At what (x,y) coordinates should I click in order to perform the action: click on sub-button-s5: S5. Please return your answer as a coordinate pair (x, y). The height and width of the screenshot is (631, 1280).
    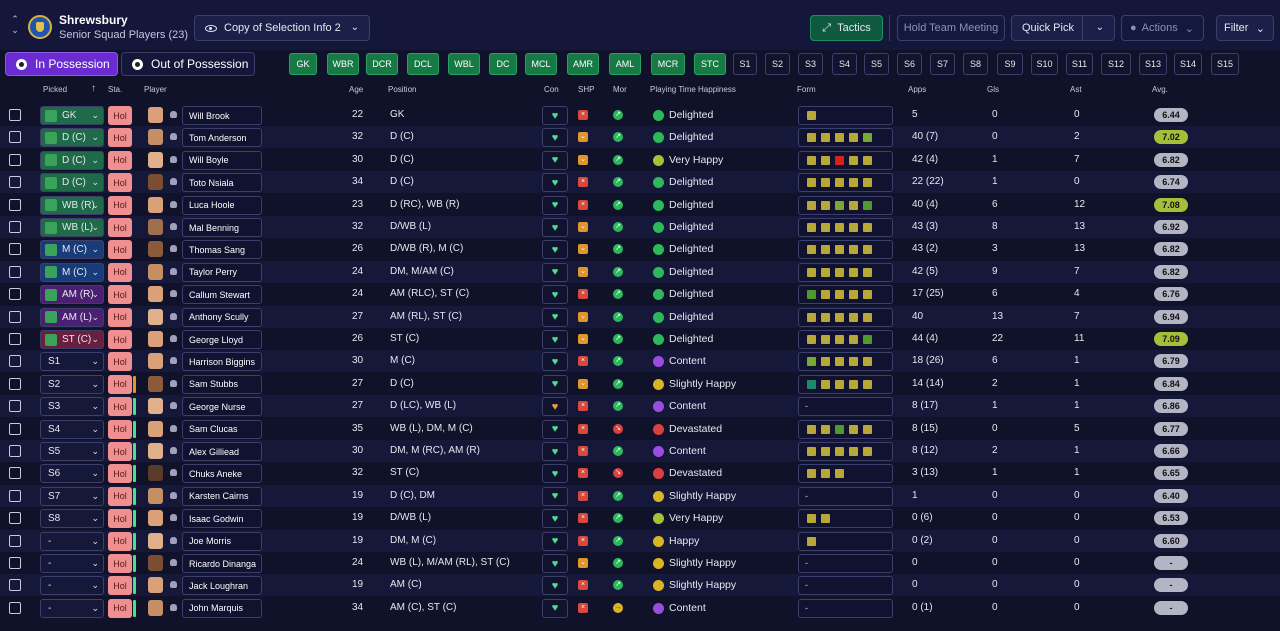
    Looking at the image, I should click on (876, 64).